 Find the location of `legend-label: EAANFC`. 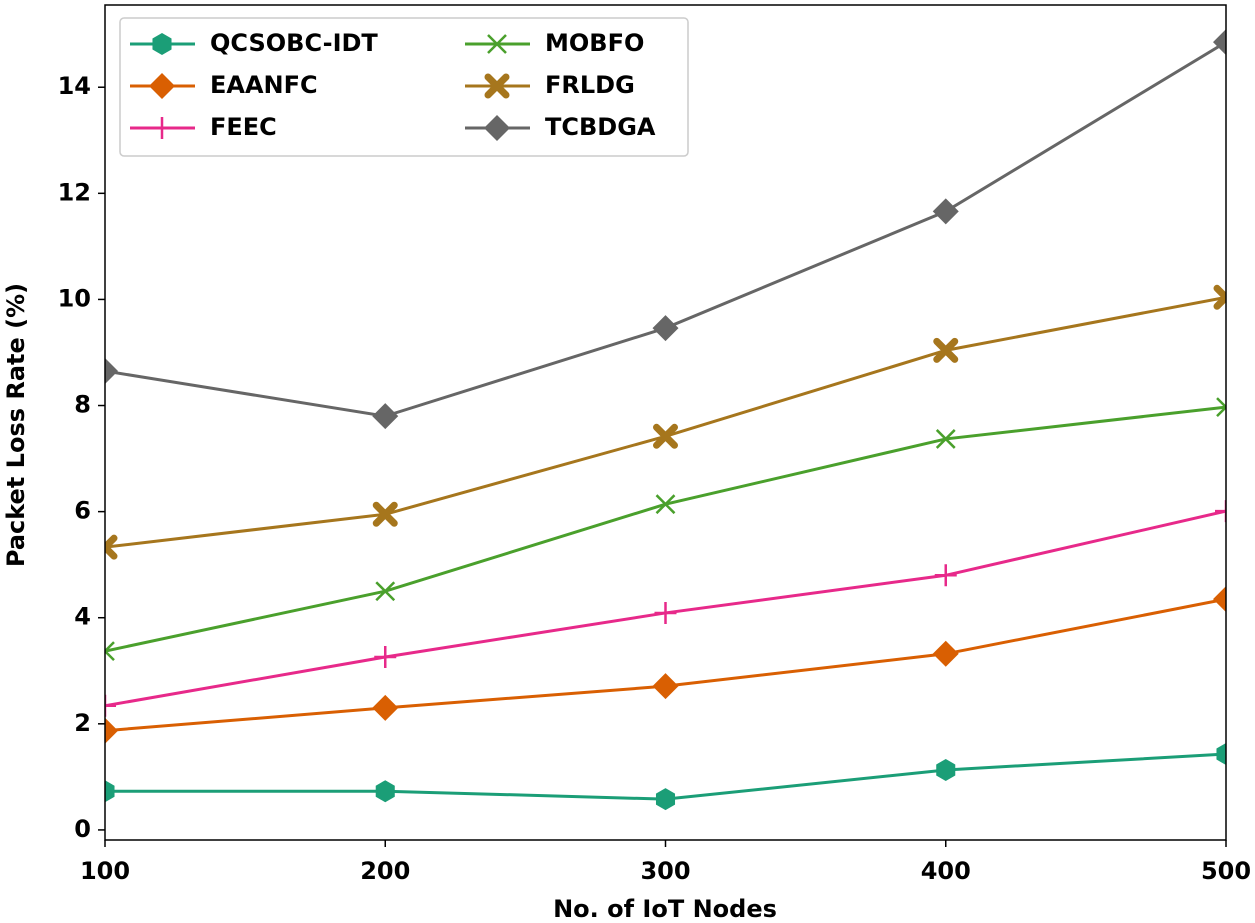

legend-label: EAANFC is located at coordinates (264, 85).